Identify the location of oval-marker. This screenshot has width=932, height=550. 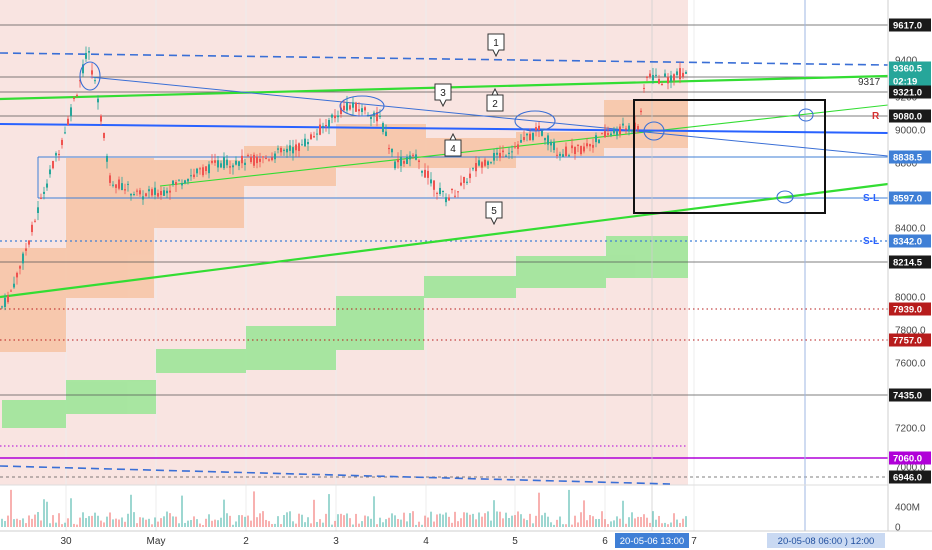
(785, 197).